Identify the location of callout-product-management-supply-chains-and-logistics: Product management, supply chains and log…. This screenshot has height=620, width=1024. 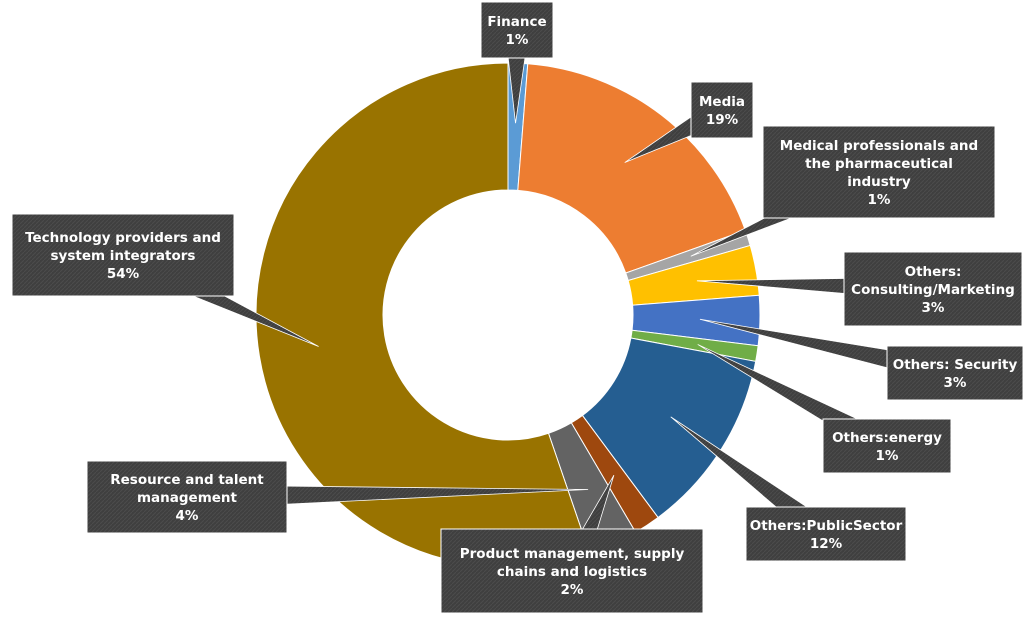
(572, 544).